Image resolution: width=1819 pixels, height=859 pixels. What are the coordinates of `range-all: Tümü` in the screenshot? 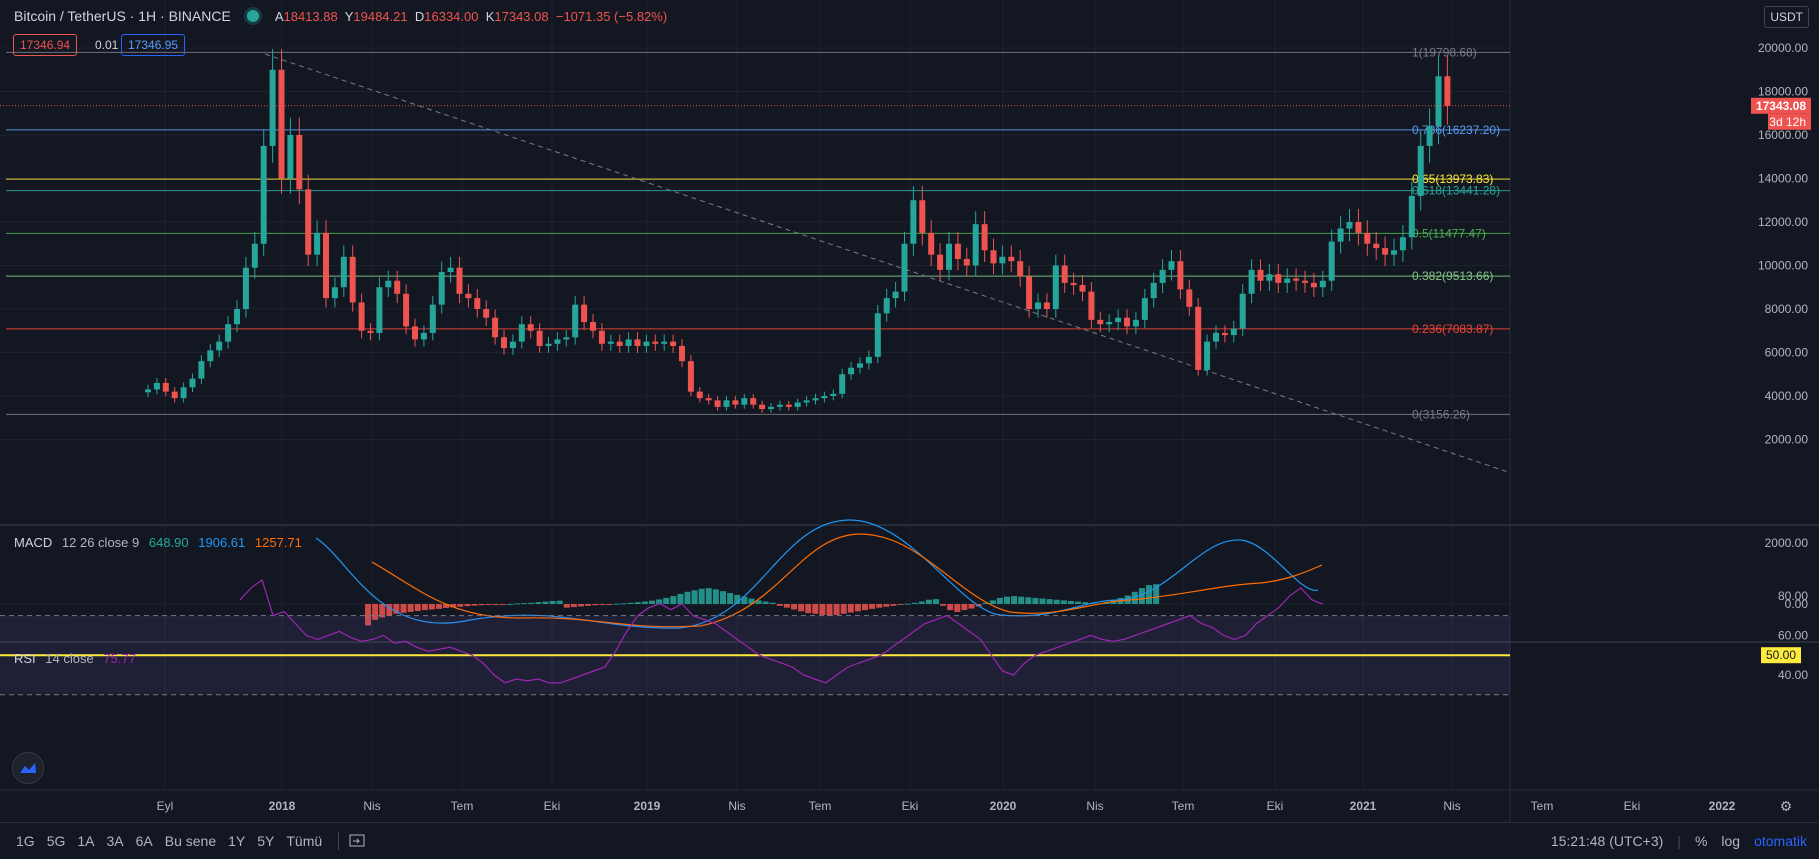 It's located at (304, 841).